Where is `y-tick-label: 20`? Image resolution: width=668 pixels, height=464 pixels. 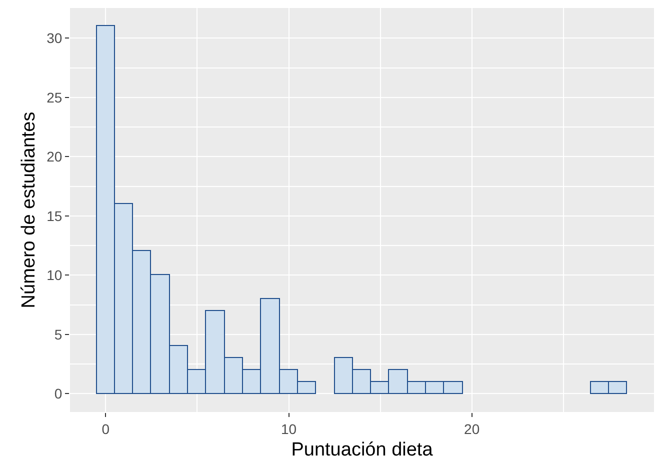 y-tick-label: 20 is located at coordinates (54, 156).